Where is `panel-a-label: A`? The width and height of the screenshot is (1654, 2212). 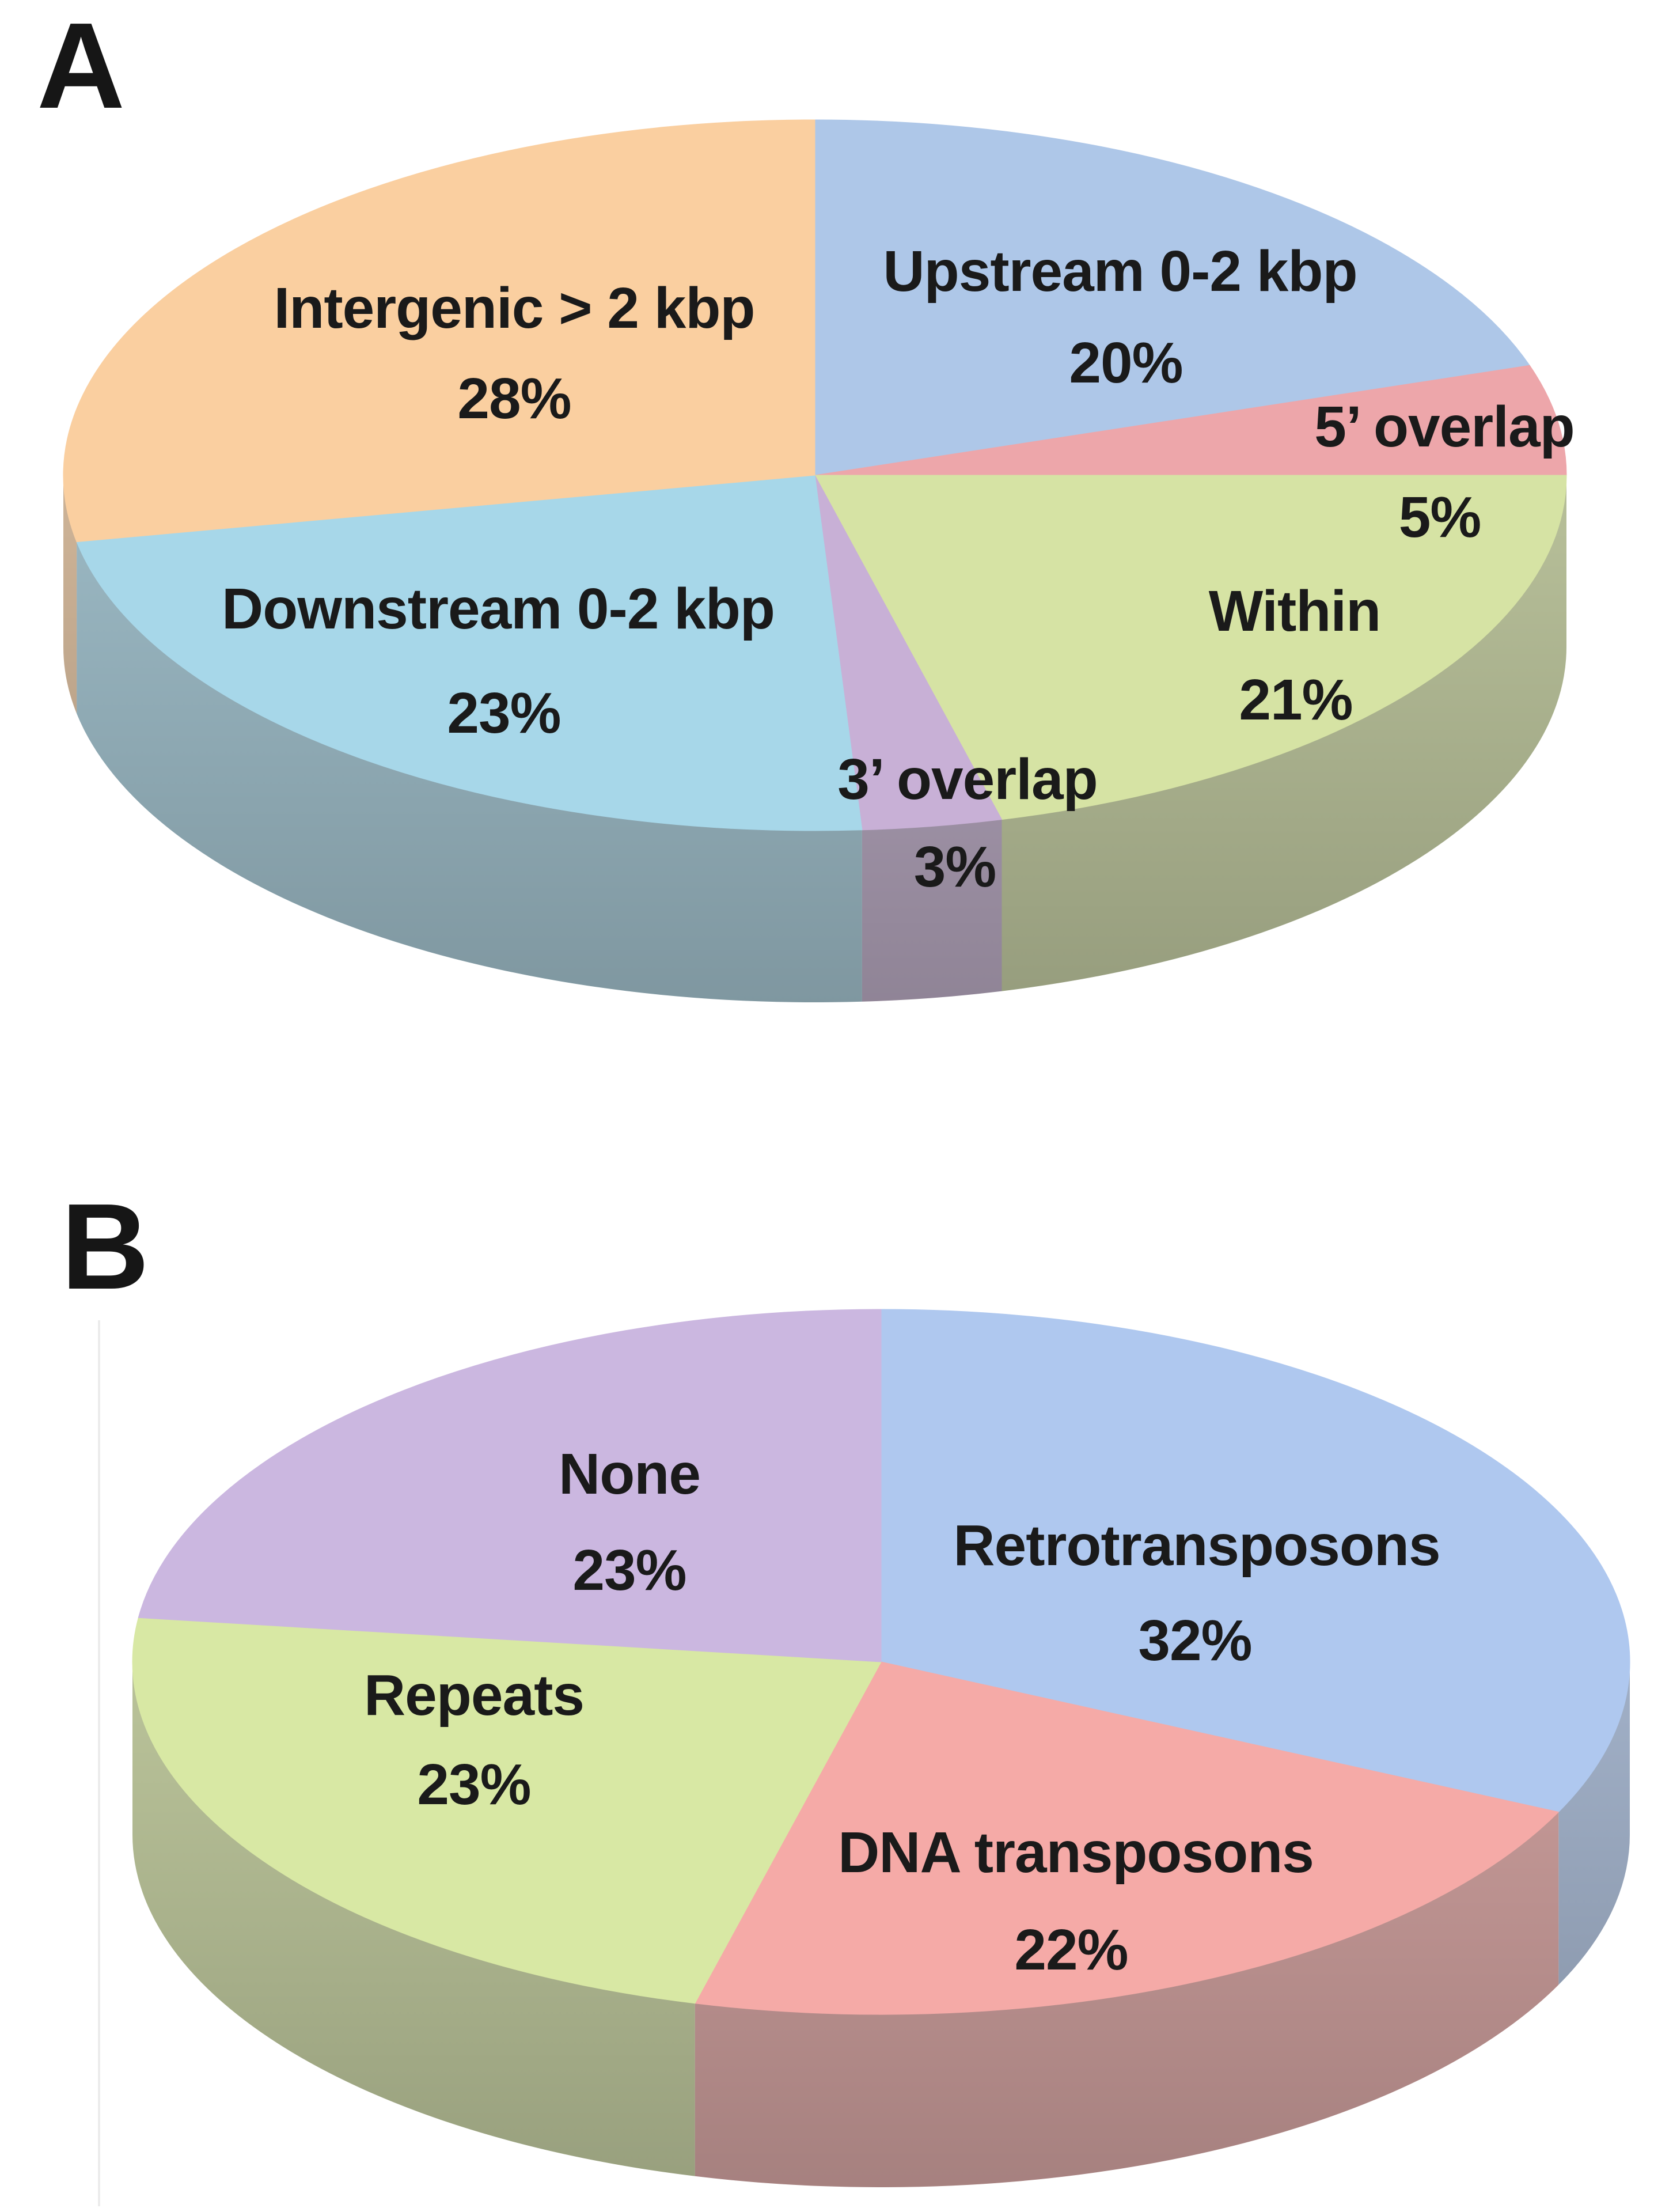 panel-a-label: A is located at coordinates (81, 67).